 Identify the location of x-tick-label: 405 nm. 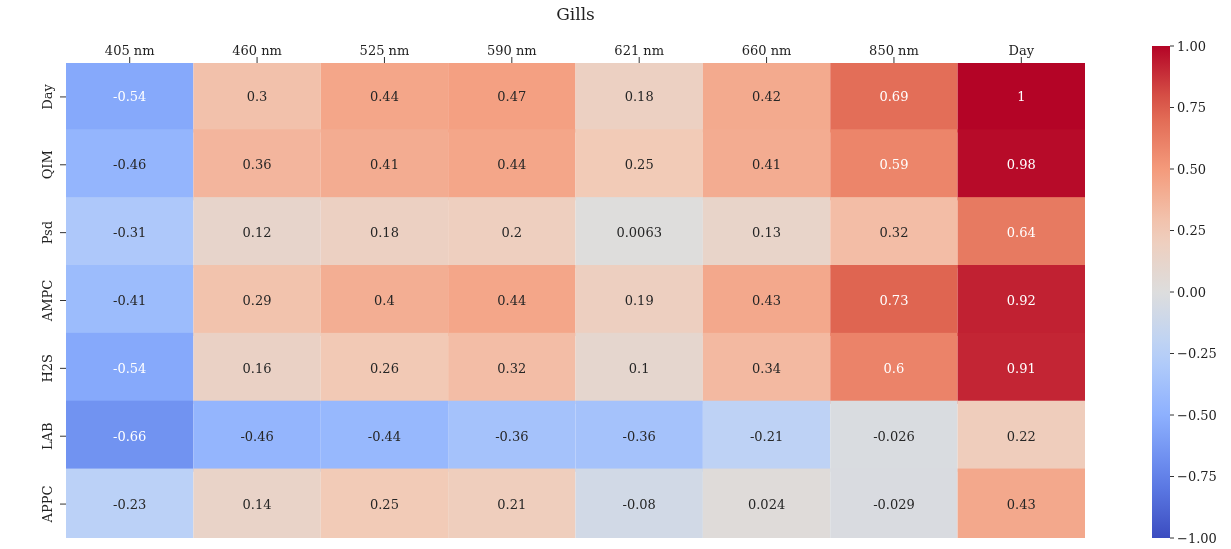
(129, 50).